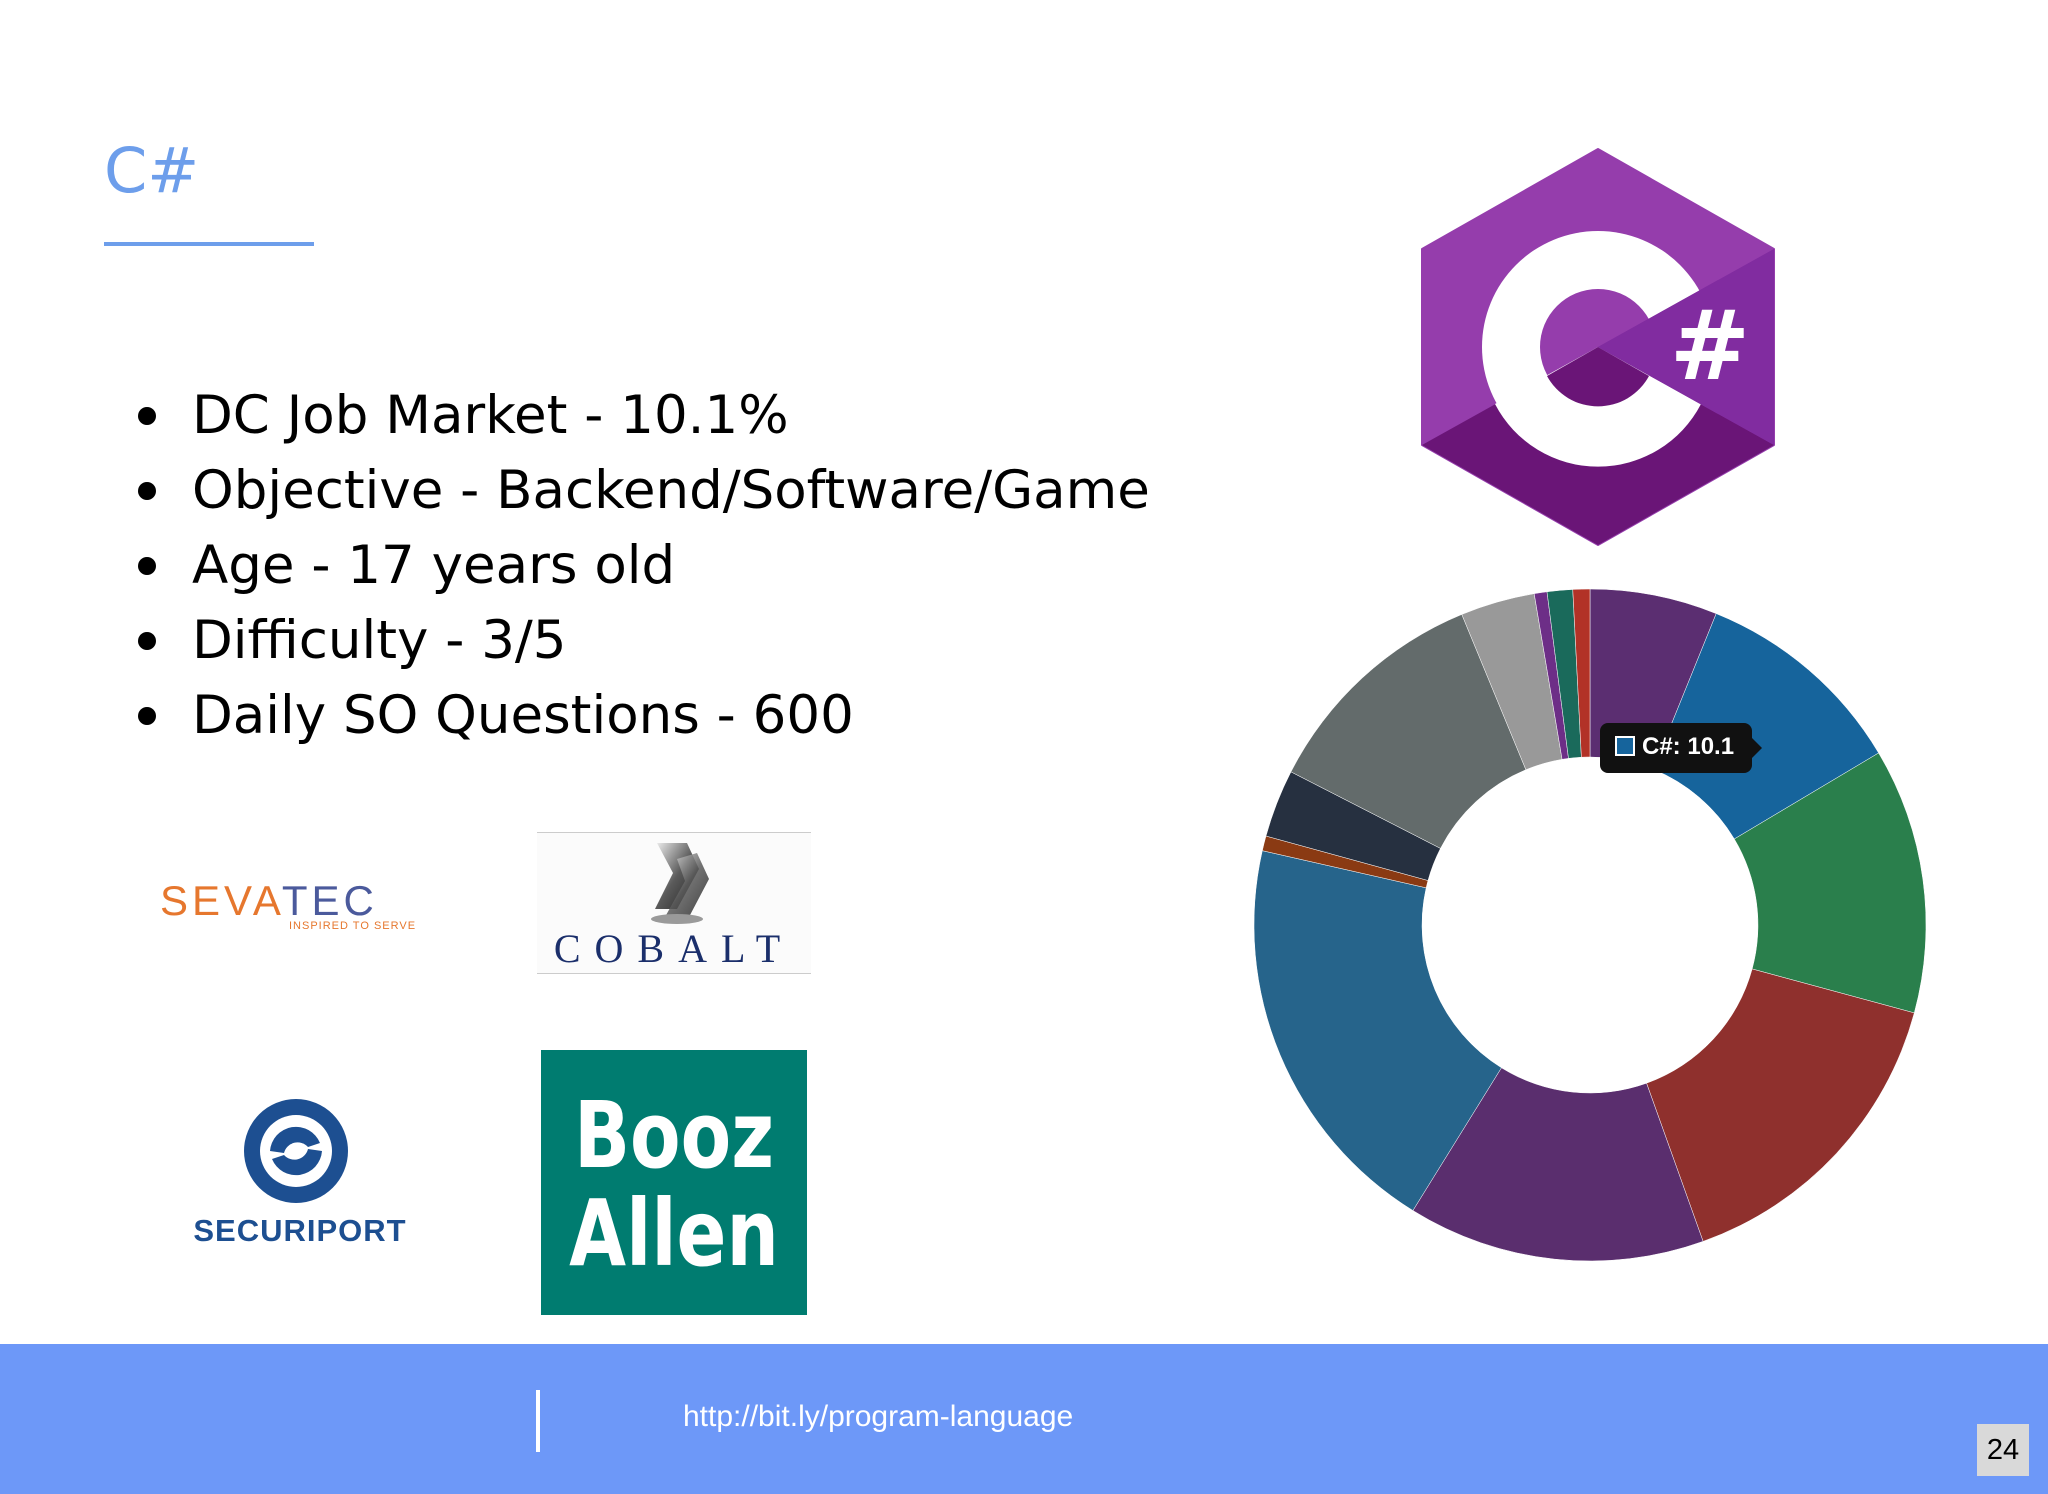 The width and height of the screenshot is (2048, 1494). Describe the element at coordinates (671, 490) in the screenshot. I see `bullet-text: Objective - Backend/Software/Game` at that location.